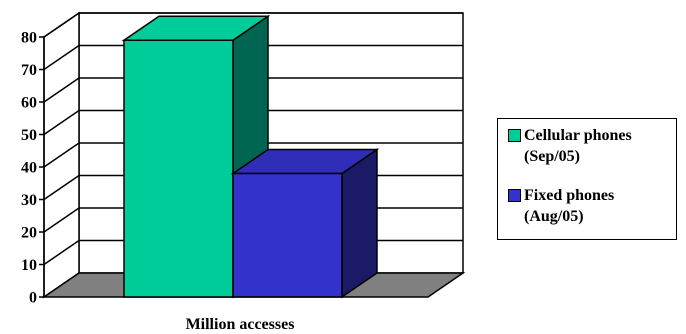  What do you see at coordinates (359, 223) in the screenshot?
I see `bar-side` at bounding box center [359, 223].